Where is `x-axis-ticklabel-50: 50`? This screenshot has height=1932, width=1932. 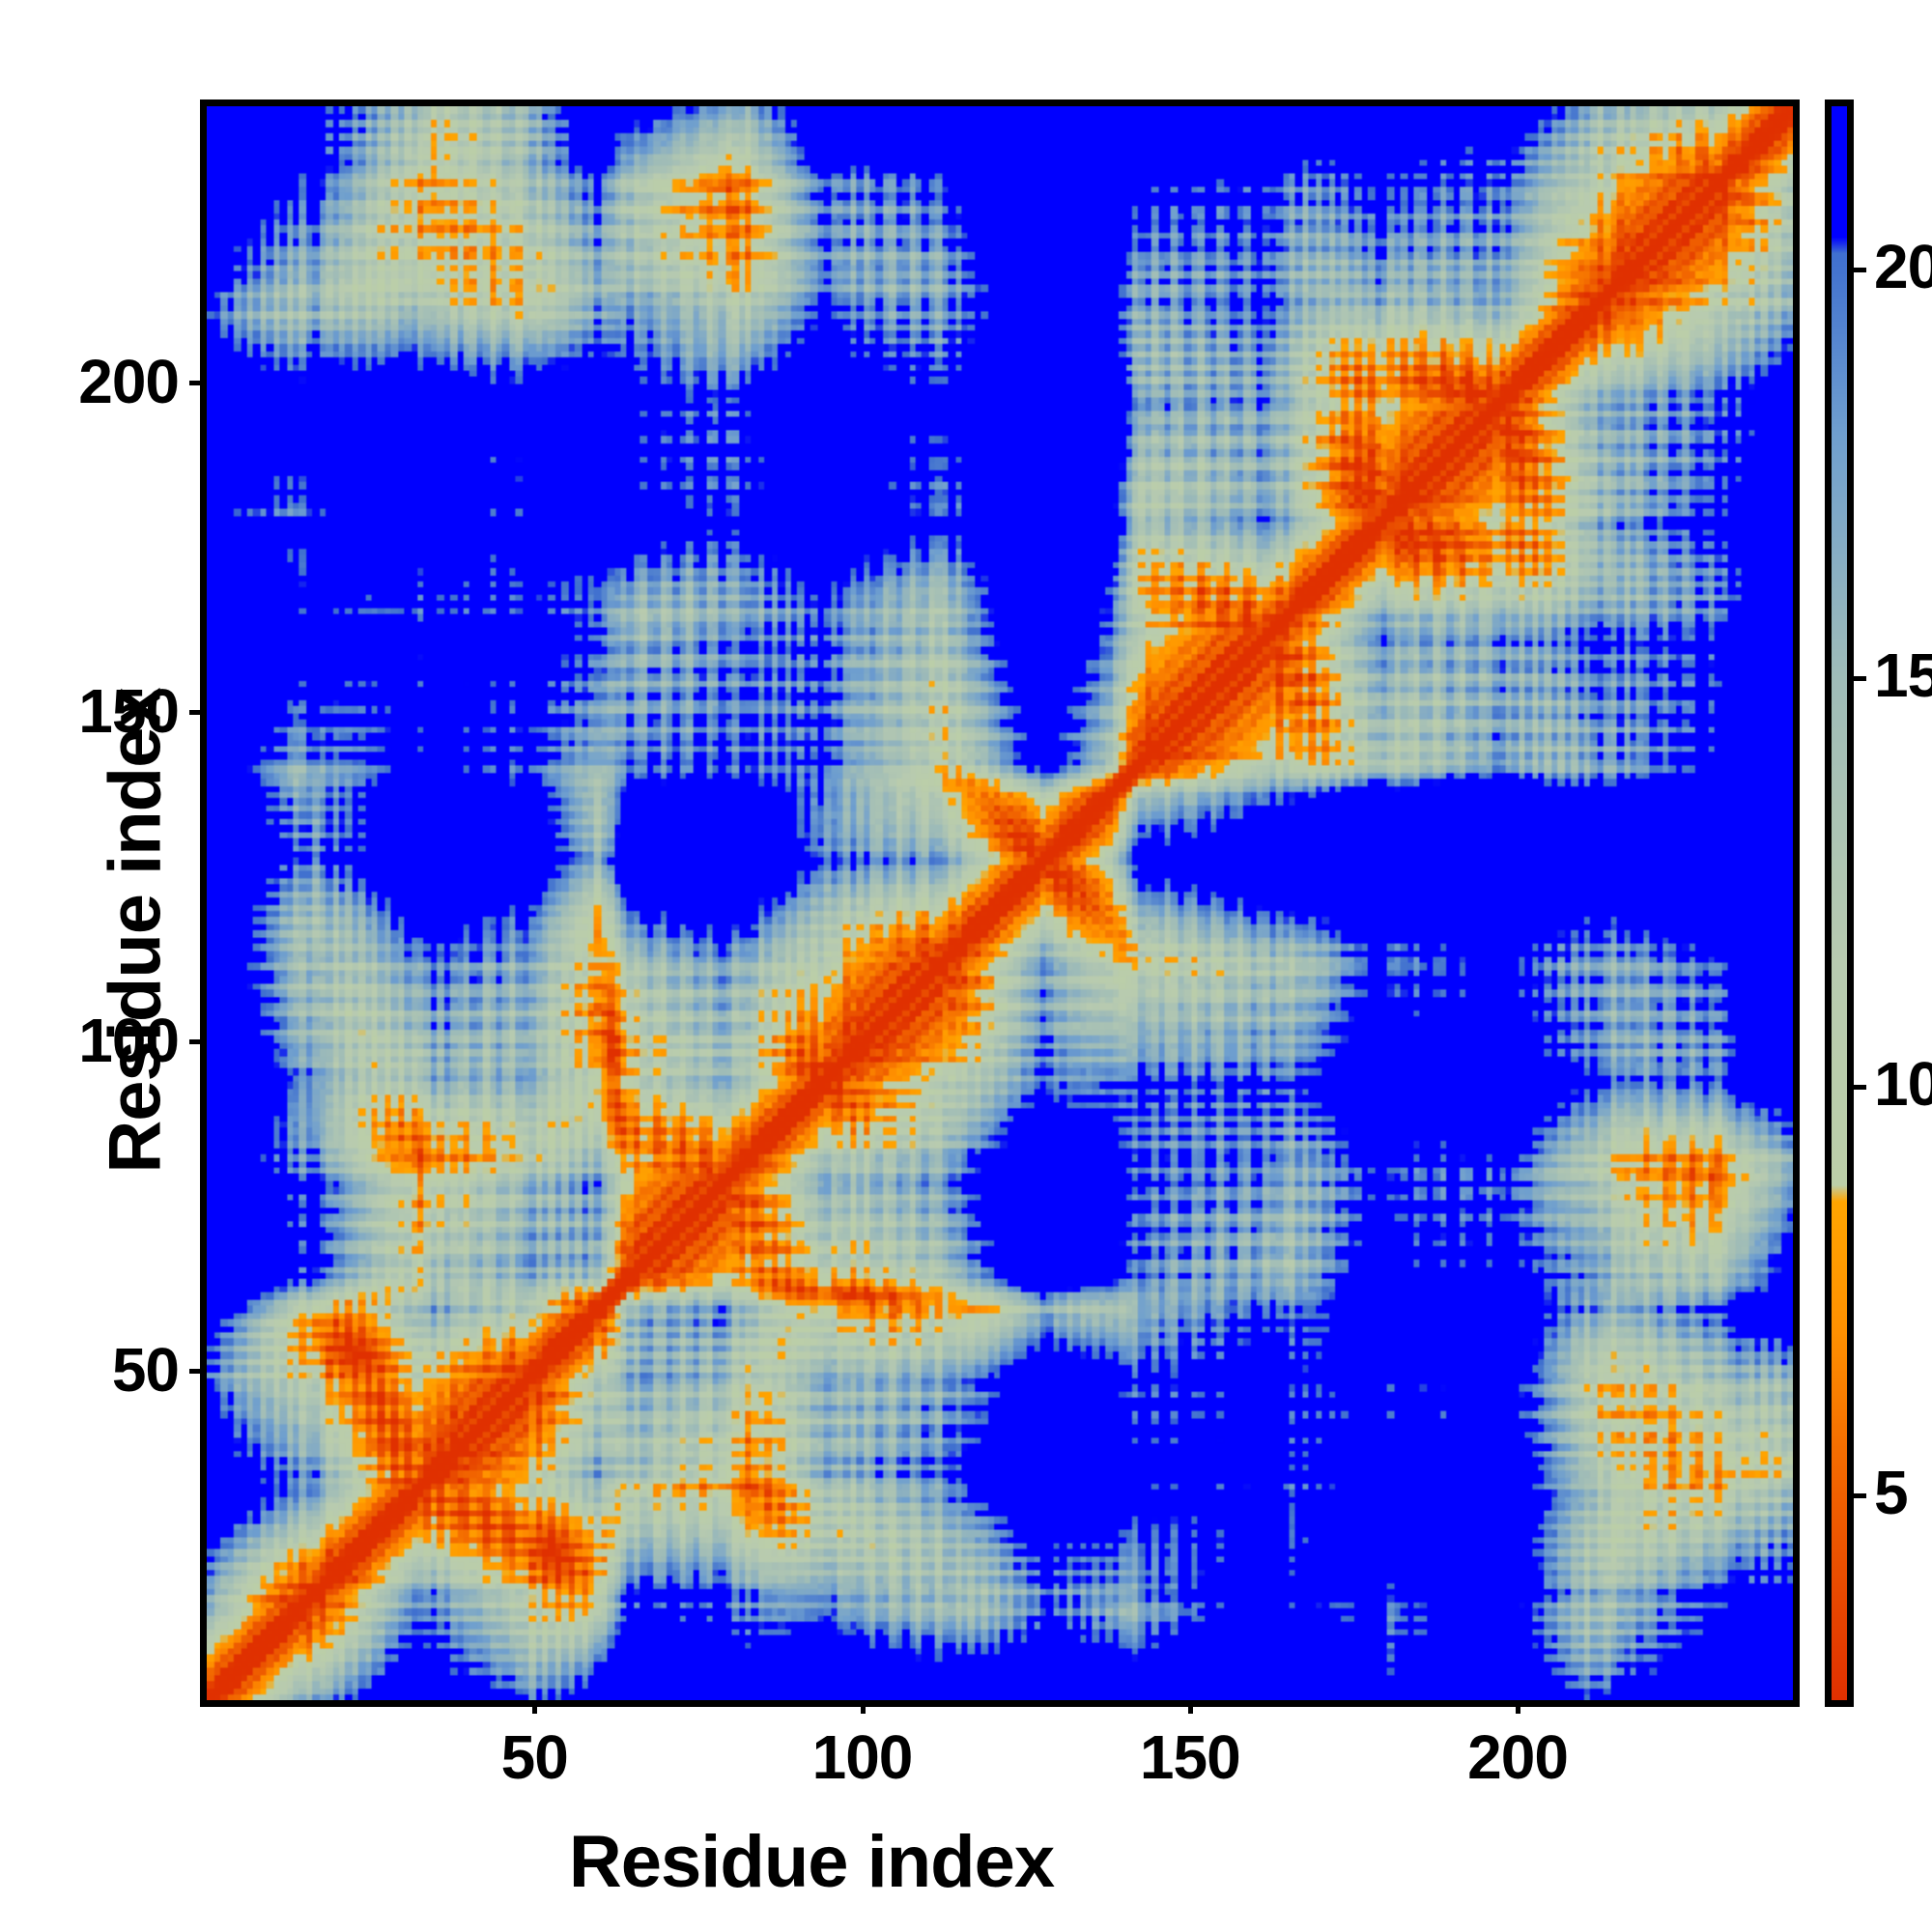 x-axis-ticklabel-50: 50 is located at coordinates (534, 1757).